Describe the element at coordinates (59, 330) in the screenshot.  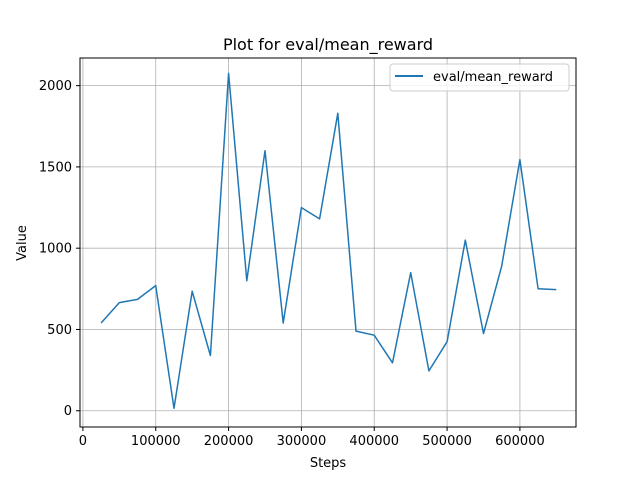
I see `y-tick-label: 500` at that location.